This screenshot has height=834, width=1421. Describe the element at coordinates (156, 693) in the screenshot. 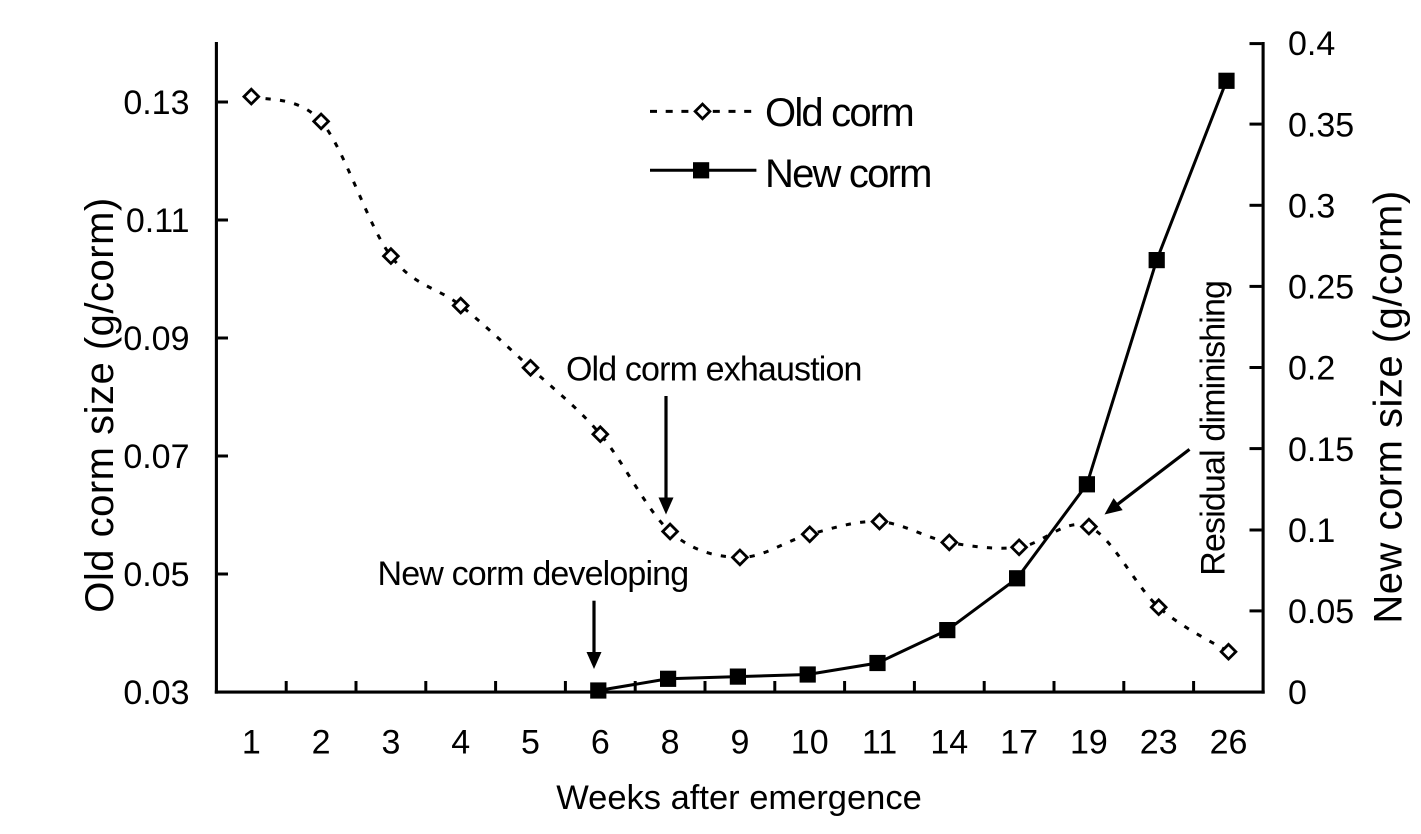

I see `svg-text: 0.03` at that location.